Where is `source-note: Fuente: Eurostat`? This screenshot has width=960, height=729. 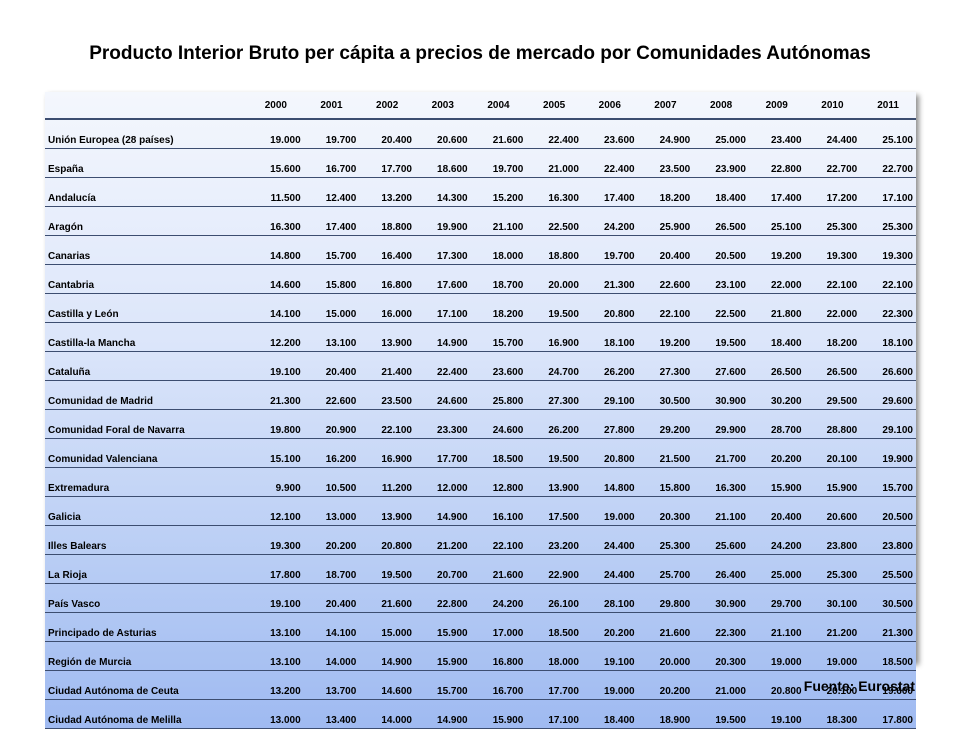 source-note: Fuente: Eurostat is located at coordinates (859, 686).